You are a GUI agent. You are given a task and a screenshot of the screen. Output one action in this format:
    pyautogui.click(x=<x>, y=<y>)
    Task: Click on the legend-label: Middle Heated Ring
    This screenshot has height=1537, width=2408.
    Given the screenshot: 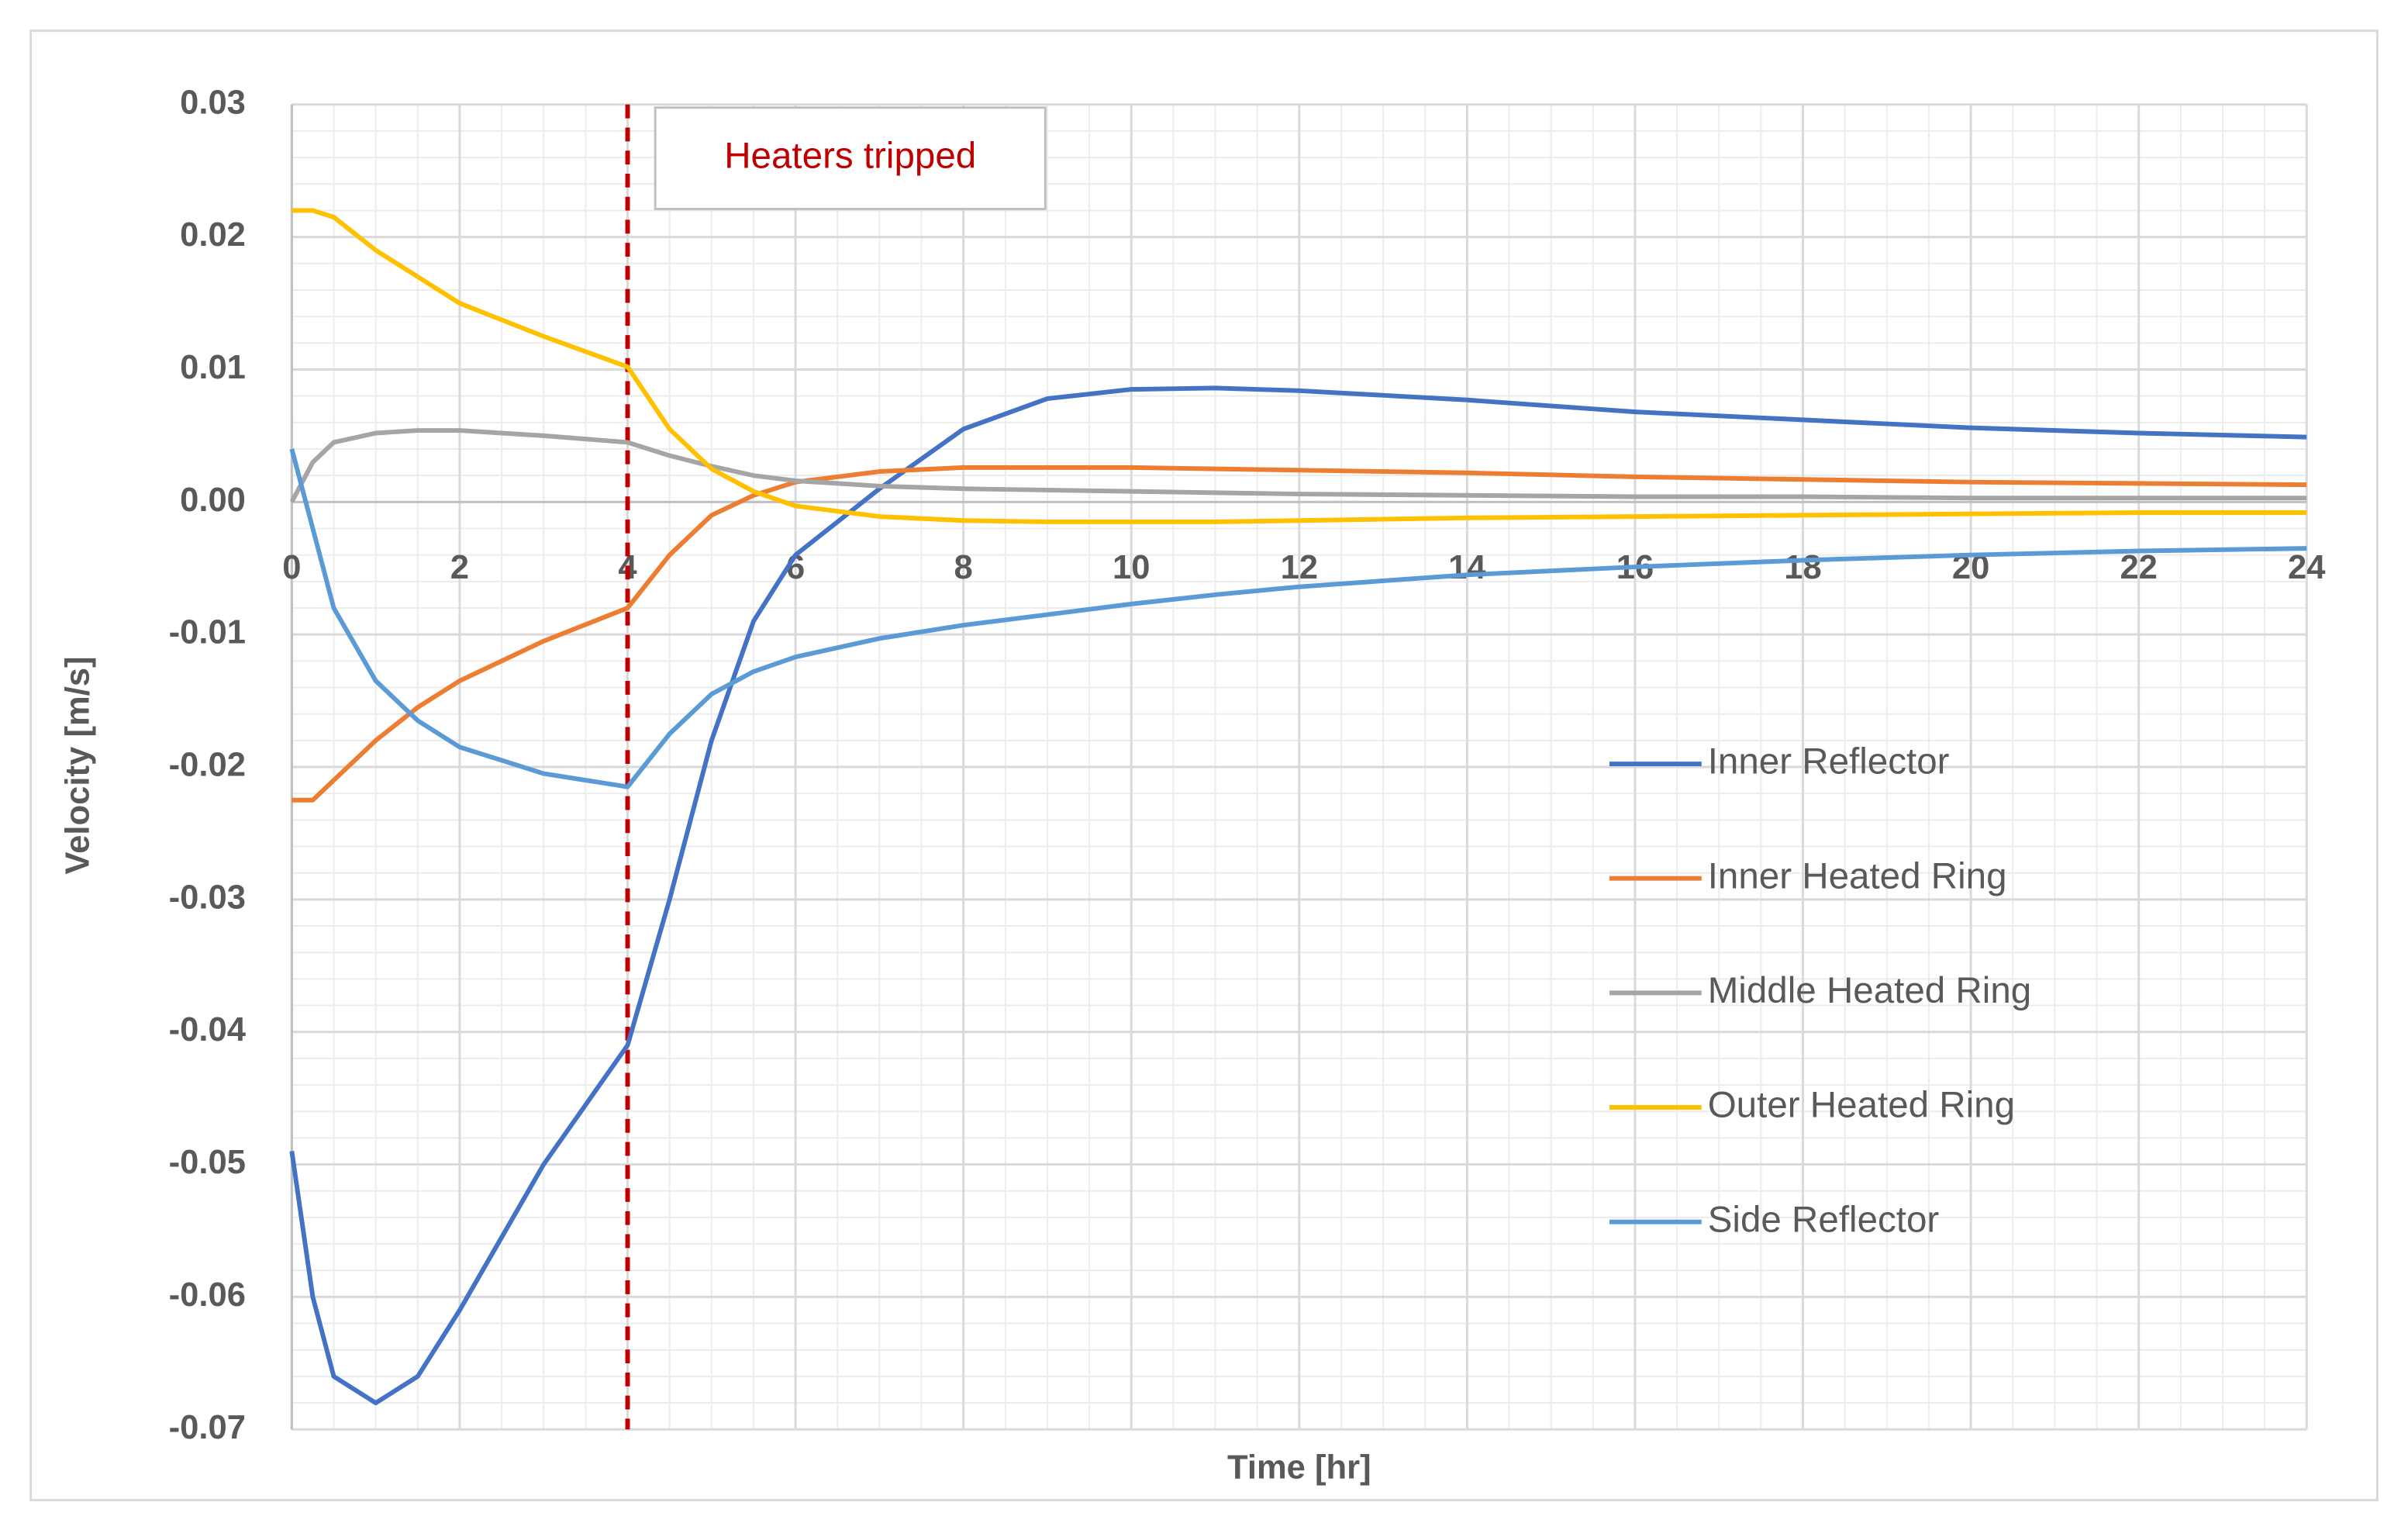 What is the action you would take?
    pyautogui.click(x=1869, y=991)
    